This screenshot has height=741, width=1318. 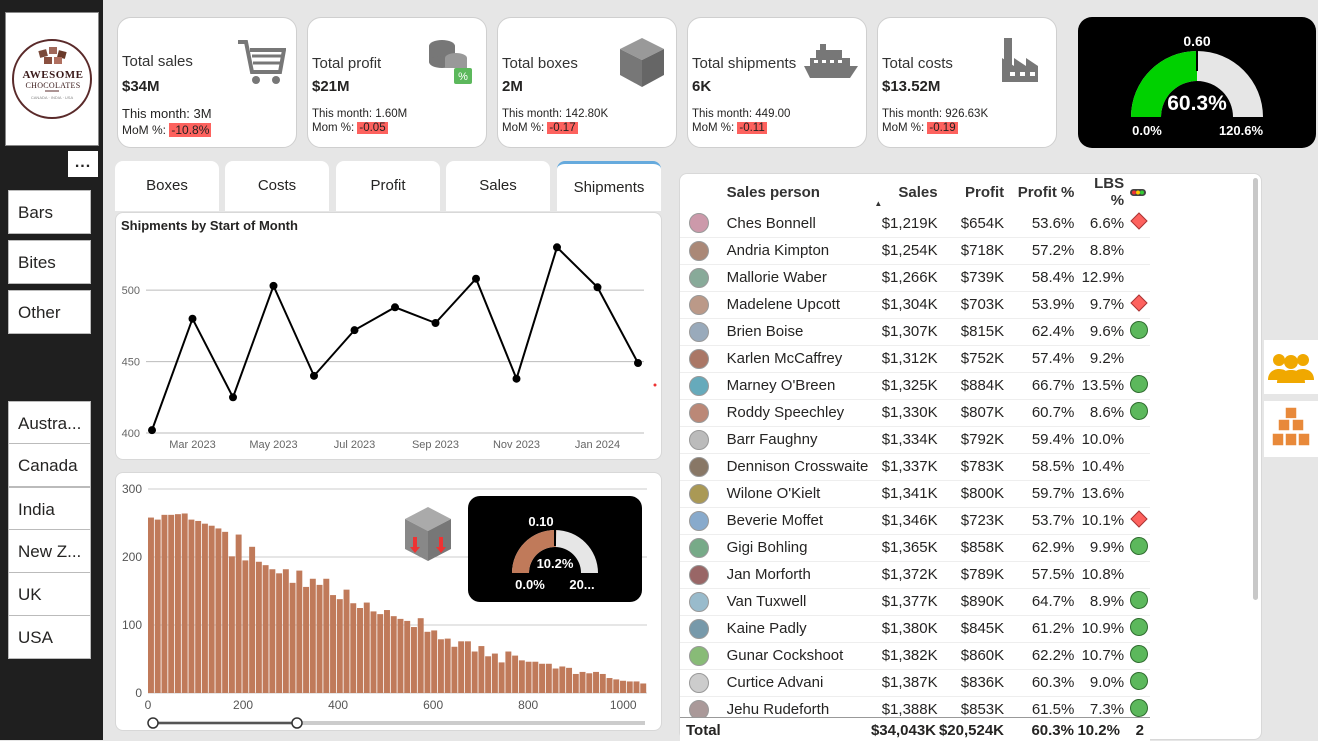 I want to click on table-row: Mallorie Waber $1,266K $739K 58.4% 12.9%, so click(x=915, y=278).